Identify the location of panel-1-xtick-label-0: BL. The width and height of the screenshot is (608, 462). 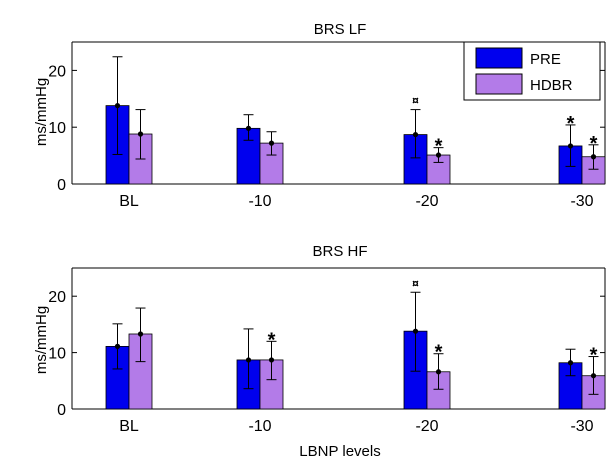
(129, 426).